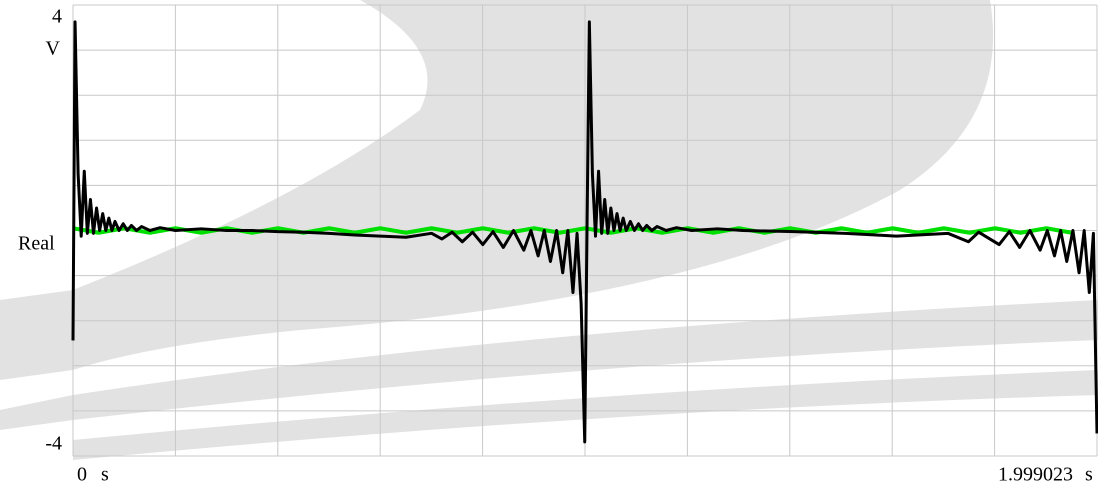 Image resolution: width=1098 pixels, height=487 pixels. I want to click on y-label: Real, so click(36, 244).